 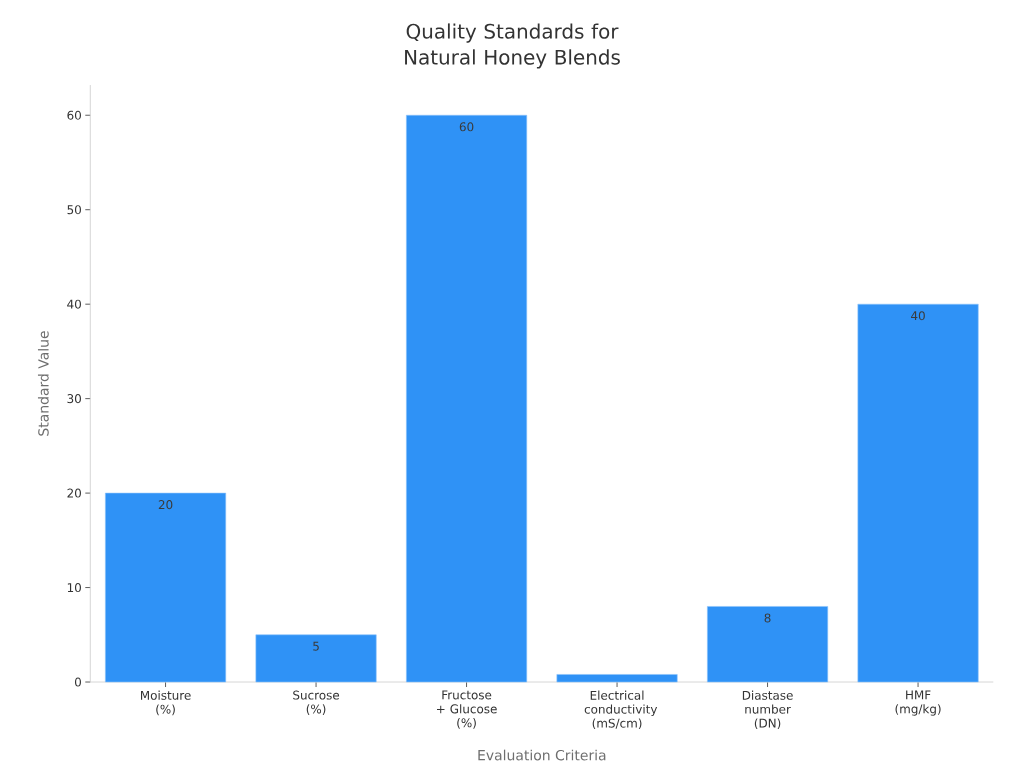 I want to click on data-label: 8, so click(x=767, y=618).